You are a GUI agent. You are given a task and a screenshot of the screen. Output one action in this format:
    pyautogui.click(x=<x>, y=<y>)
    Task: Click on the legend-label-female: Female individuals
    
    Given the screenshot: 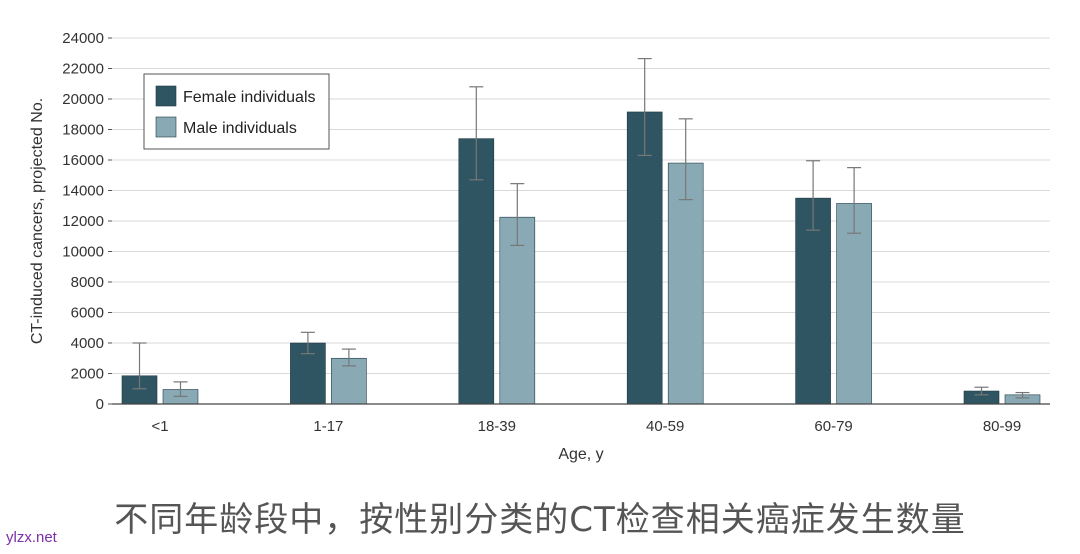 What is the action you would take?
    pyautogui.click(x=249, y=97)
    